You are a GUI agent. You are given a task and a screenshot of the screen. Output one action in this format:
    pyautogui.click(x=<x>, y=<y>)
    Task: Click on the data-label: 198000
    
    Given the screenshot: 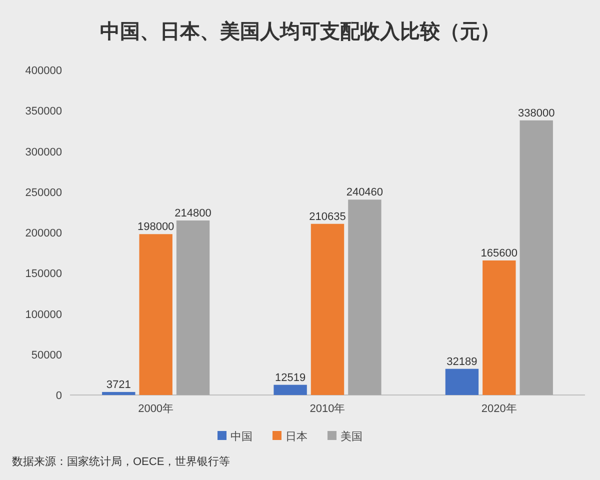 What is the action you would take?
    pyautogui.click(x=155, y=227)
    